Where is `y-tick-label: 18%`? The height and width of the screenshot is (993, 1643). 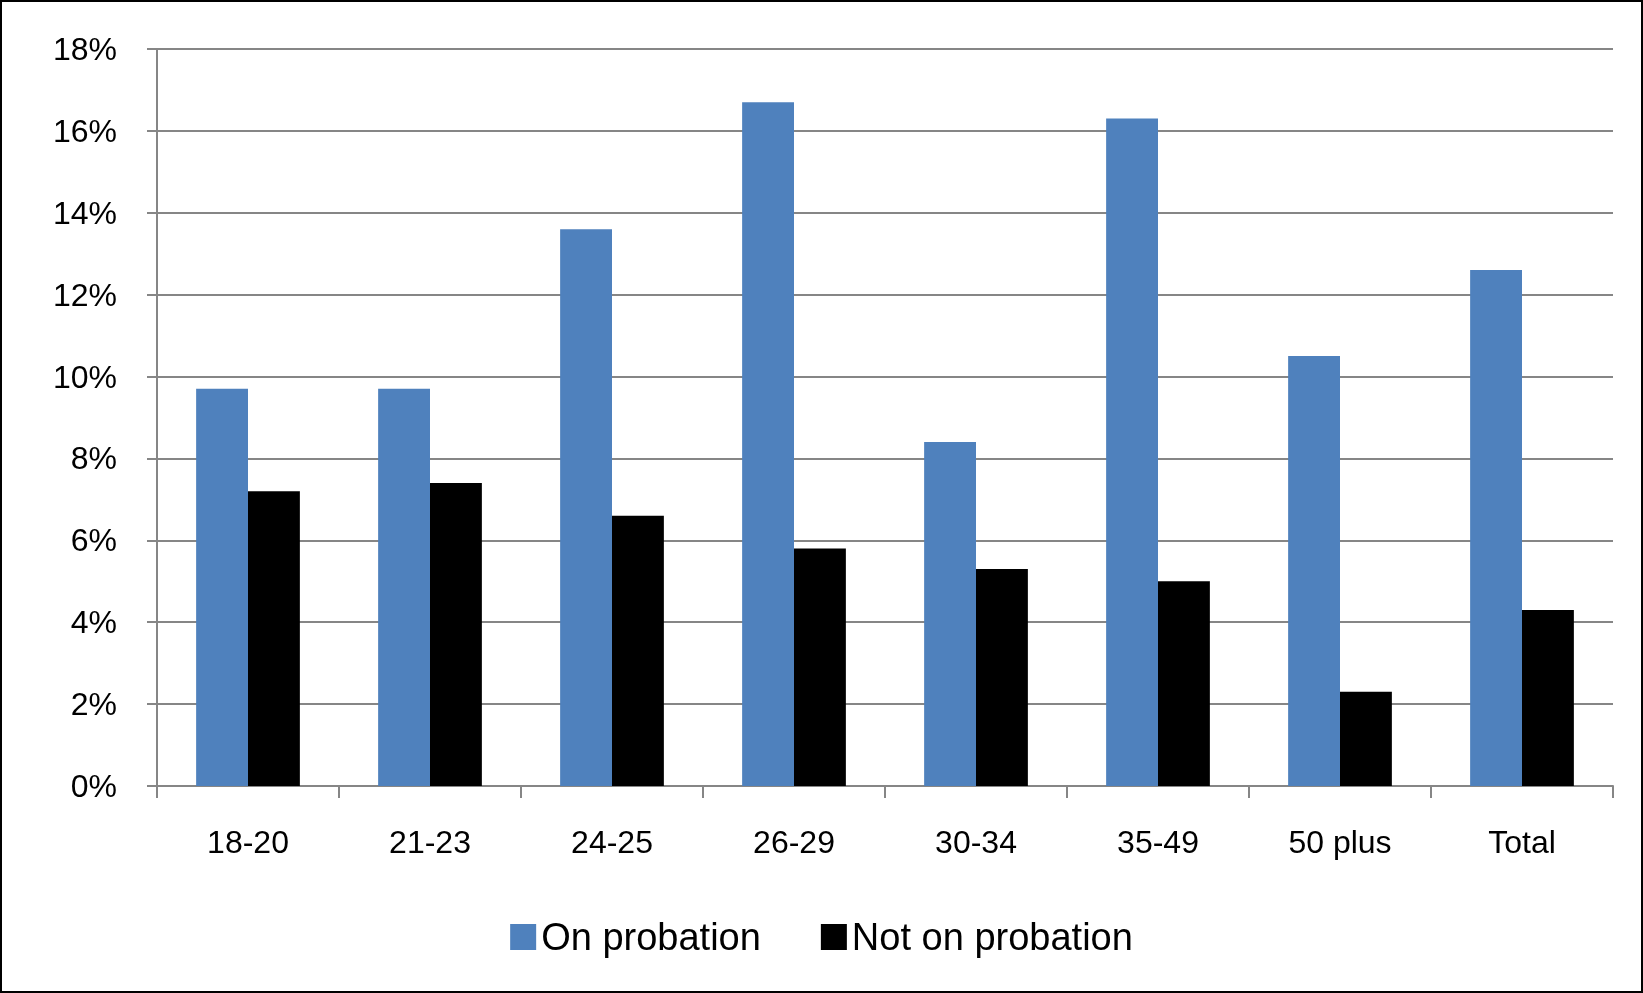 y-tick-label: 18% is located at coordinates (84, 49).